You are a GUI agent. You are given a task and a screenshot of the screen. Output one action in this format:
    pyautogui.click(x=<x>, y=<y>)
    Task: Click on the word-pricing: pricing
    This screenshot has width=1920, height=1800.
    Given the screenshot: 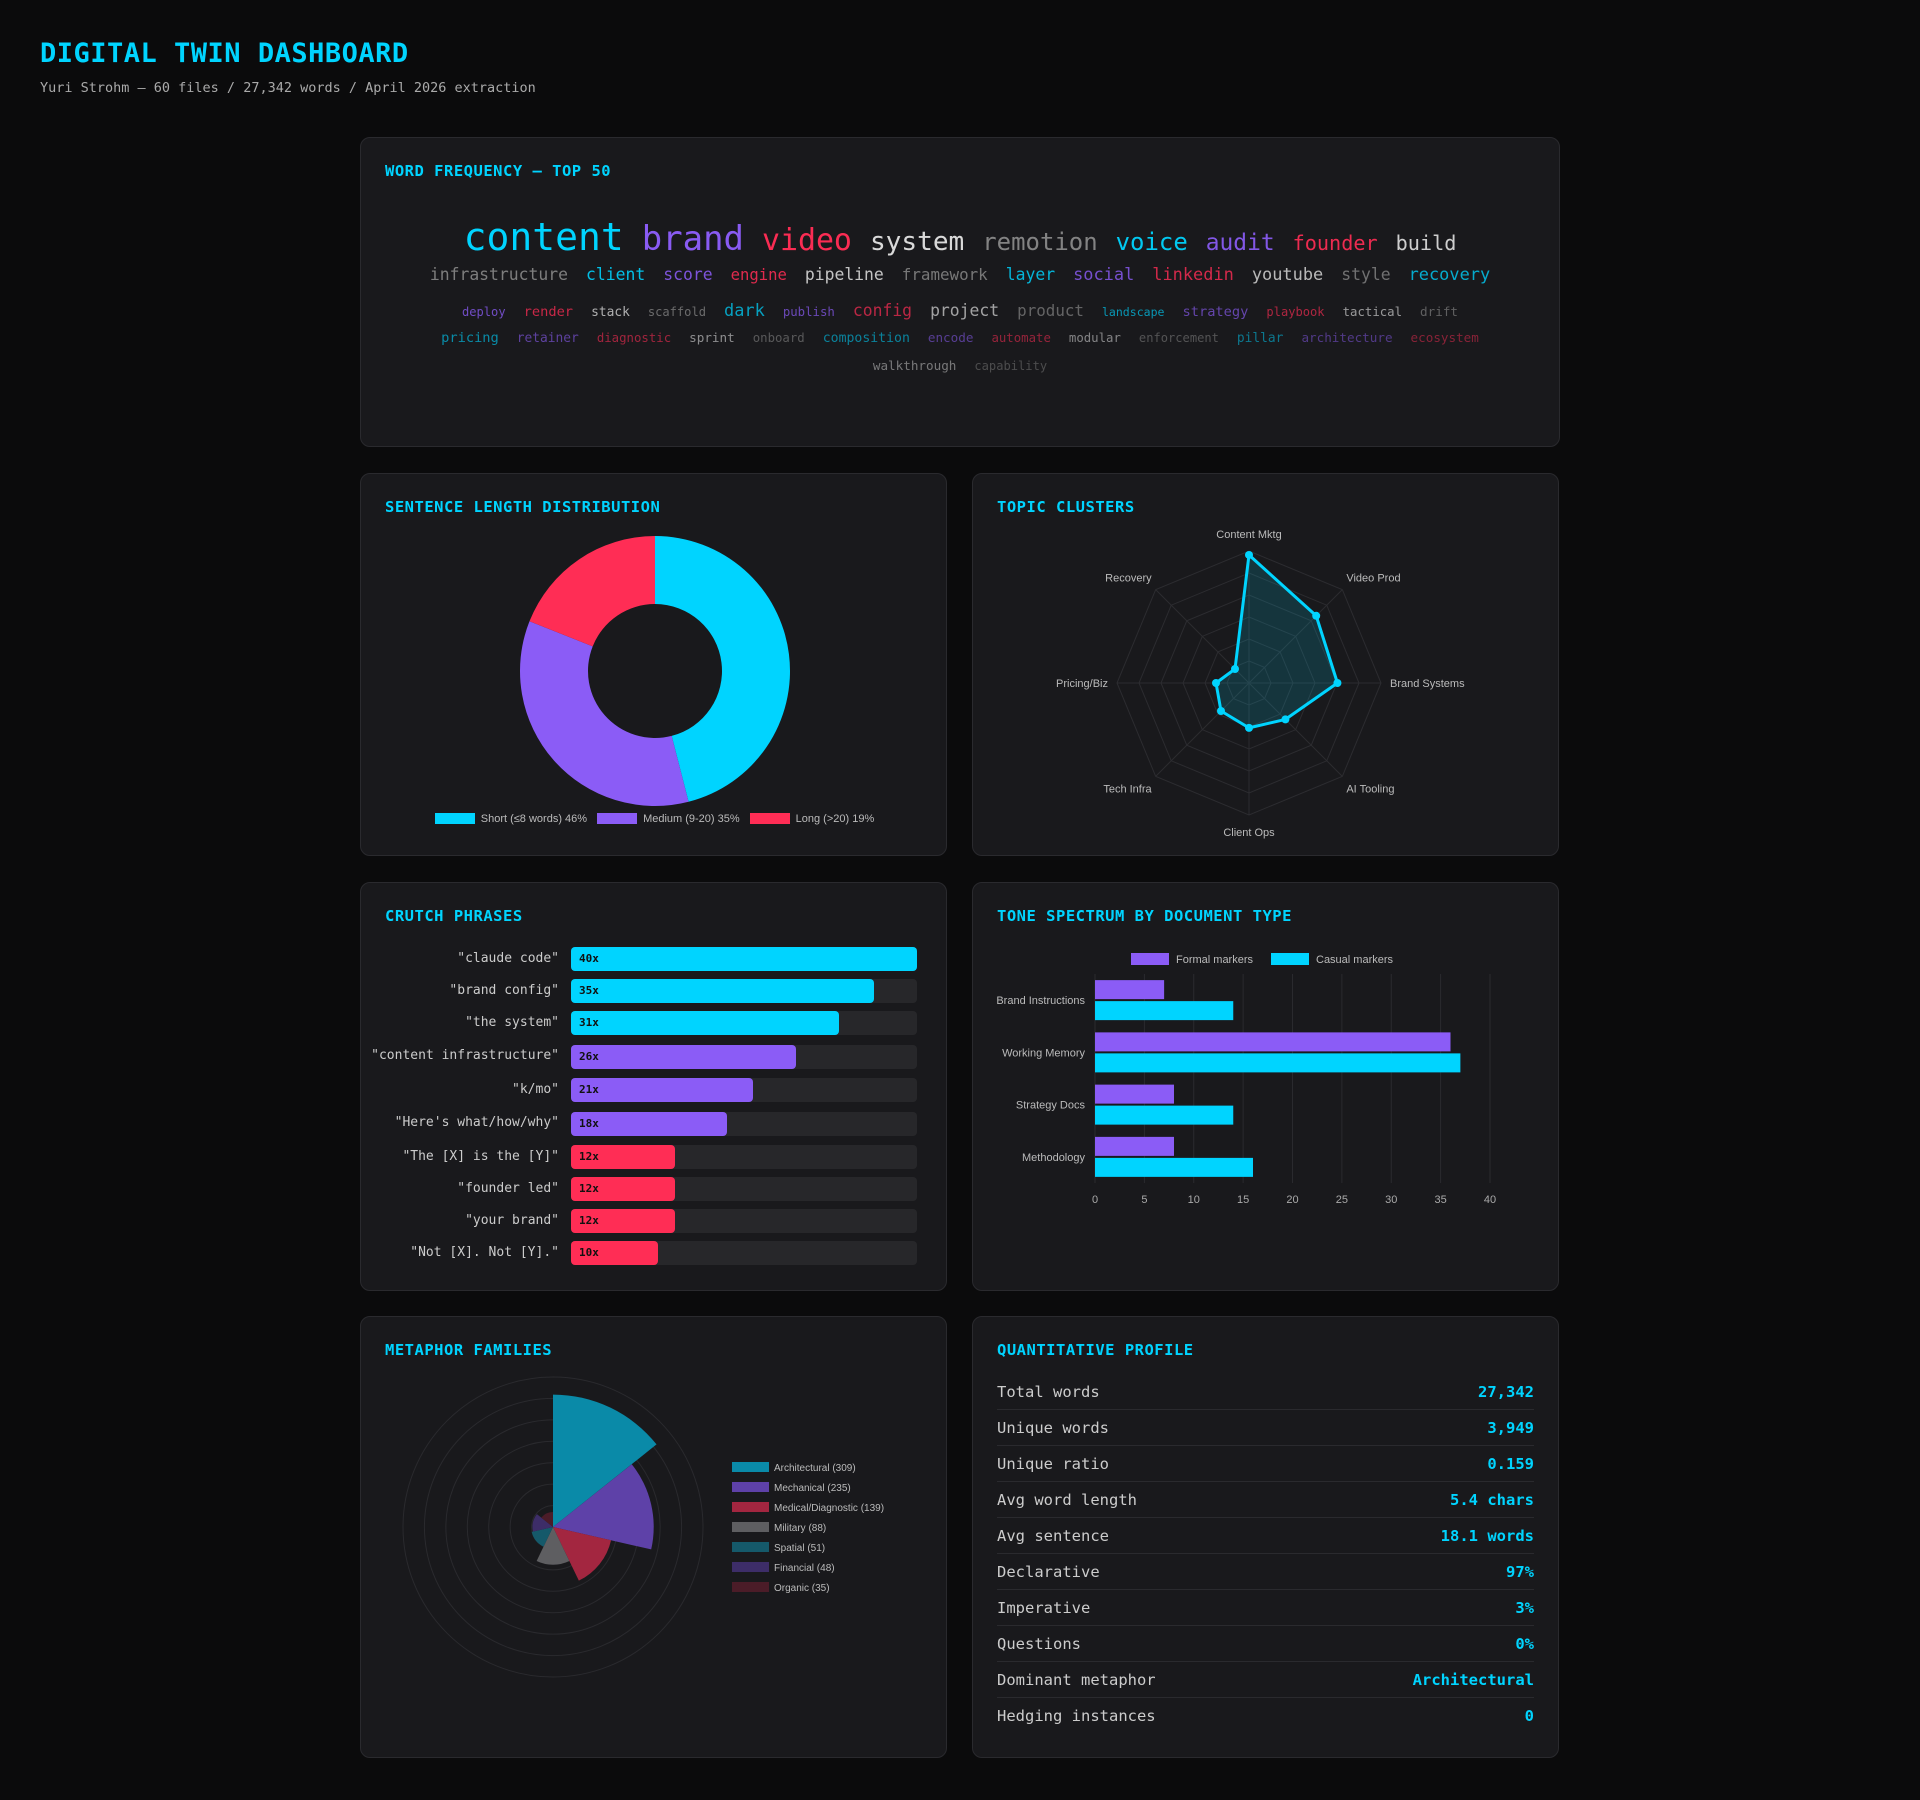 What is the action you would take?
    pyautogui.click(x=470, y=338)
    